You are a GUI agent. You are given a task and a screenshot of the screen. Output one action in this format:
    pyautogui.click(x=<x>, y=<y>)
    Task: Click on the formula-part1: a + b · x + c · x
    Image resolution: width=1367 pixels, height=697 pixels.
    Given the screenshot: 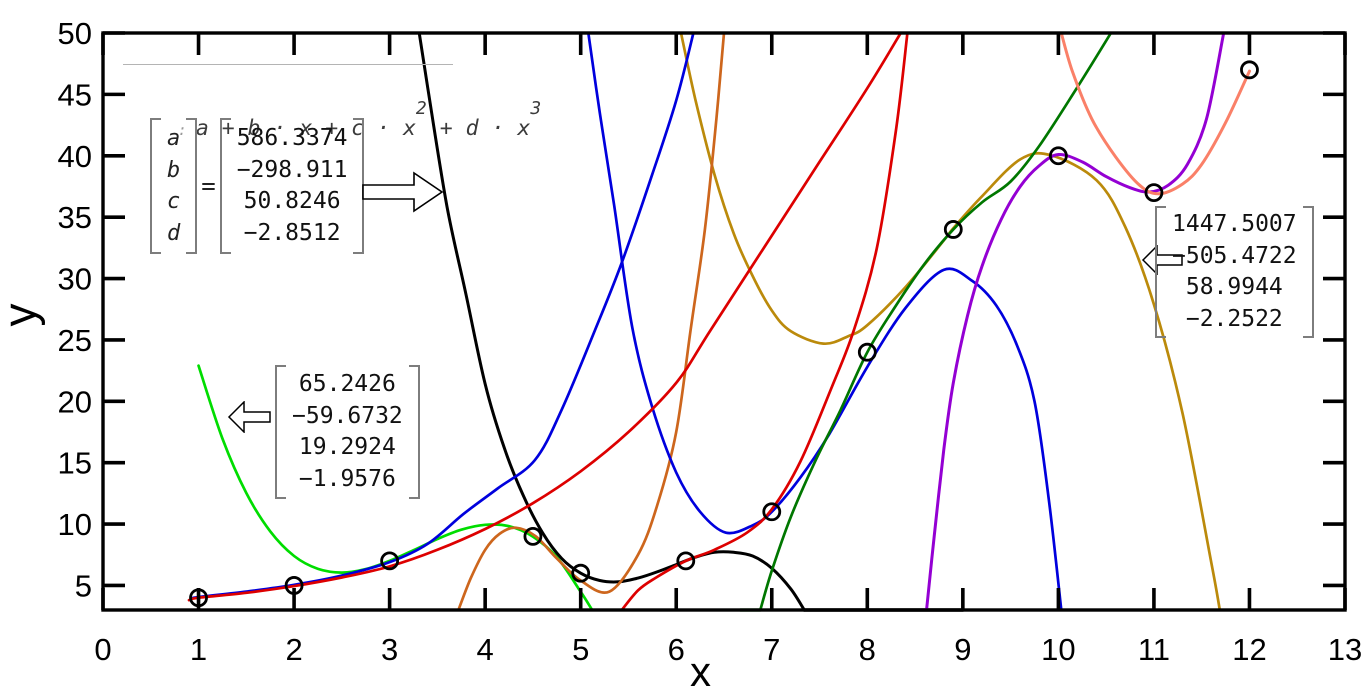 What is the action you would take?
    pyautogui.click(x=305, y=129)
    